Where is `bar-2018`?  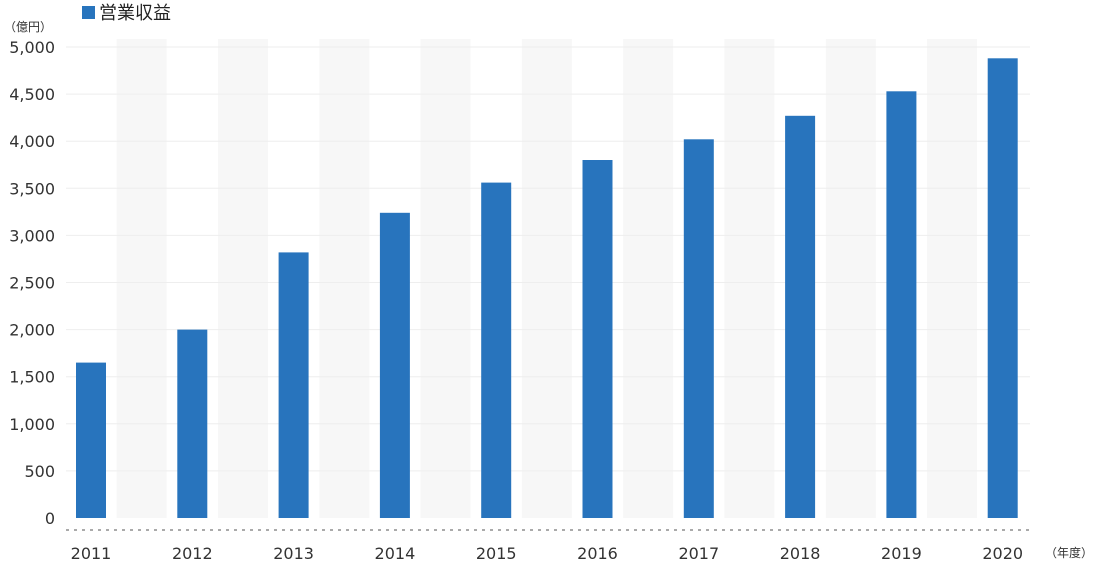 bar-2018 is located at coordinates (800, 317).